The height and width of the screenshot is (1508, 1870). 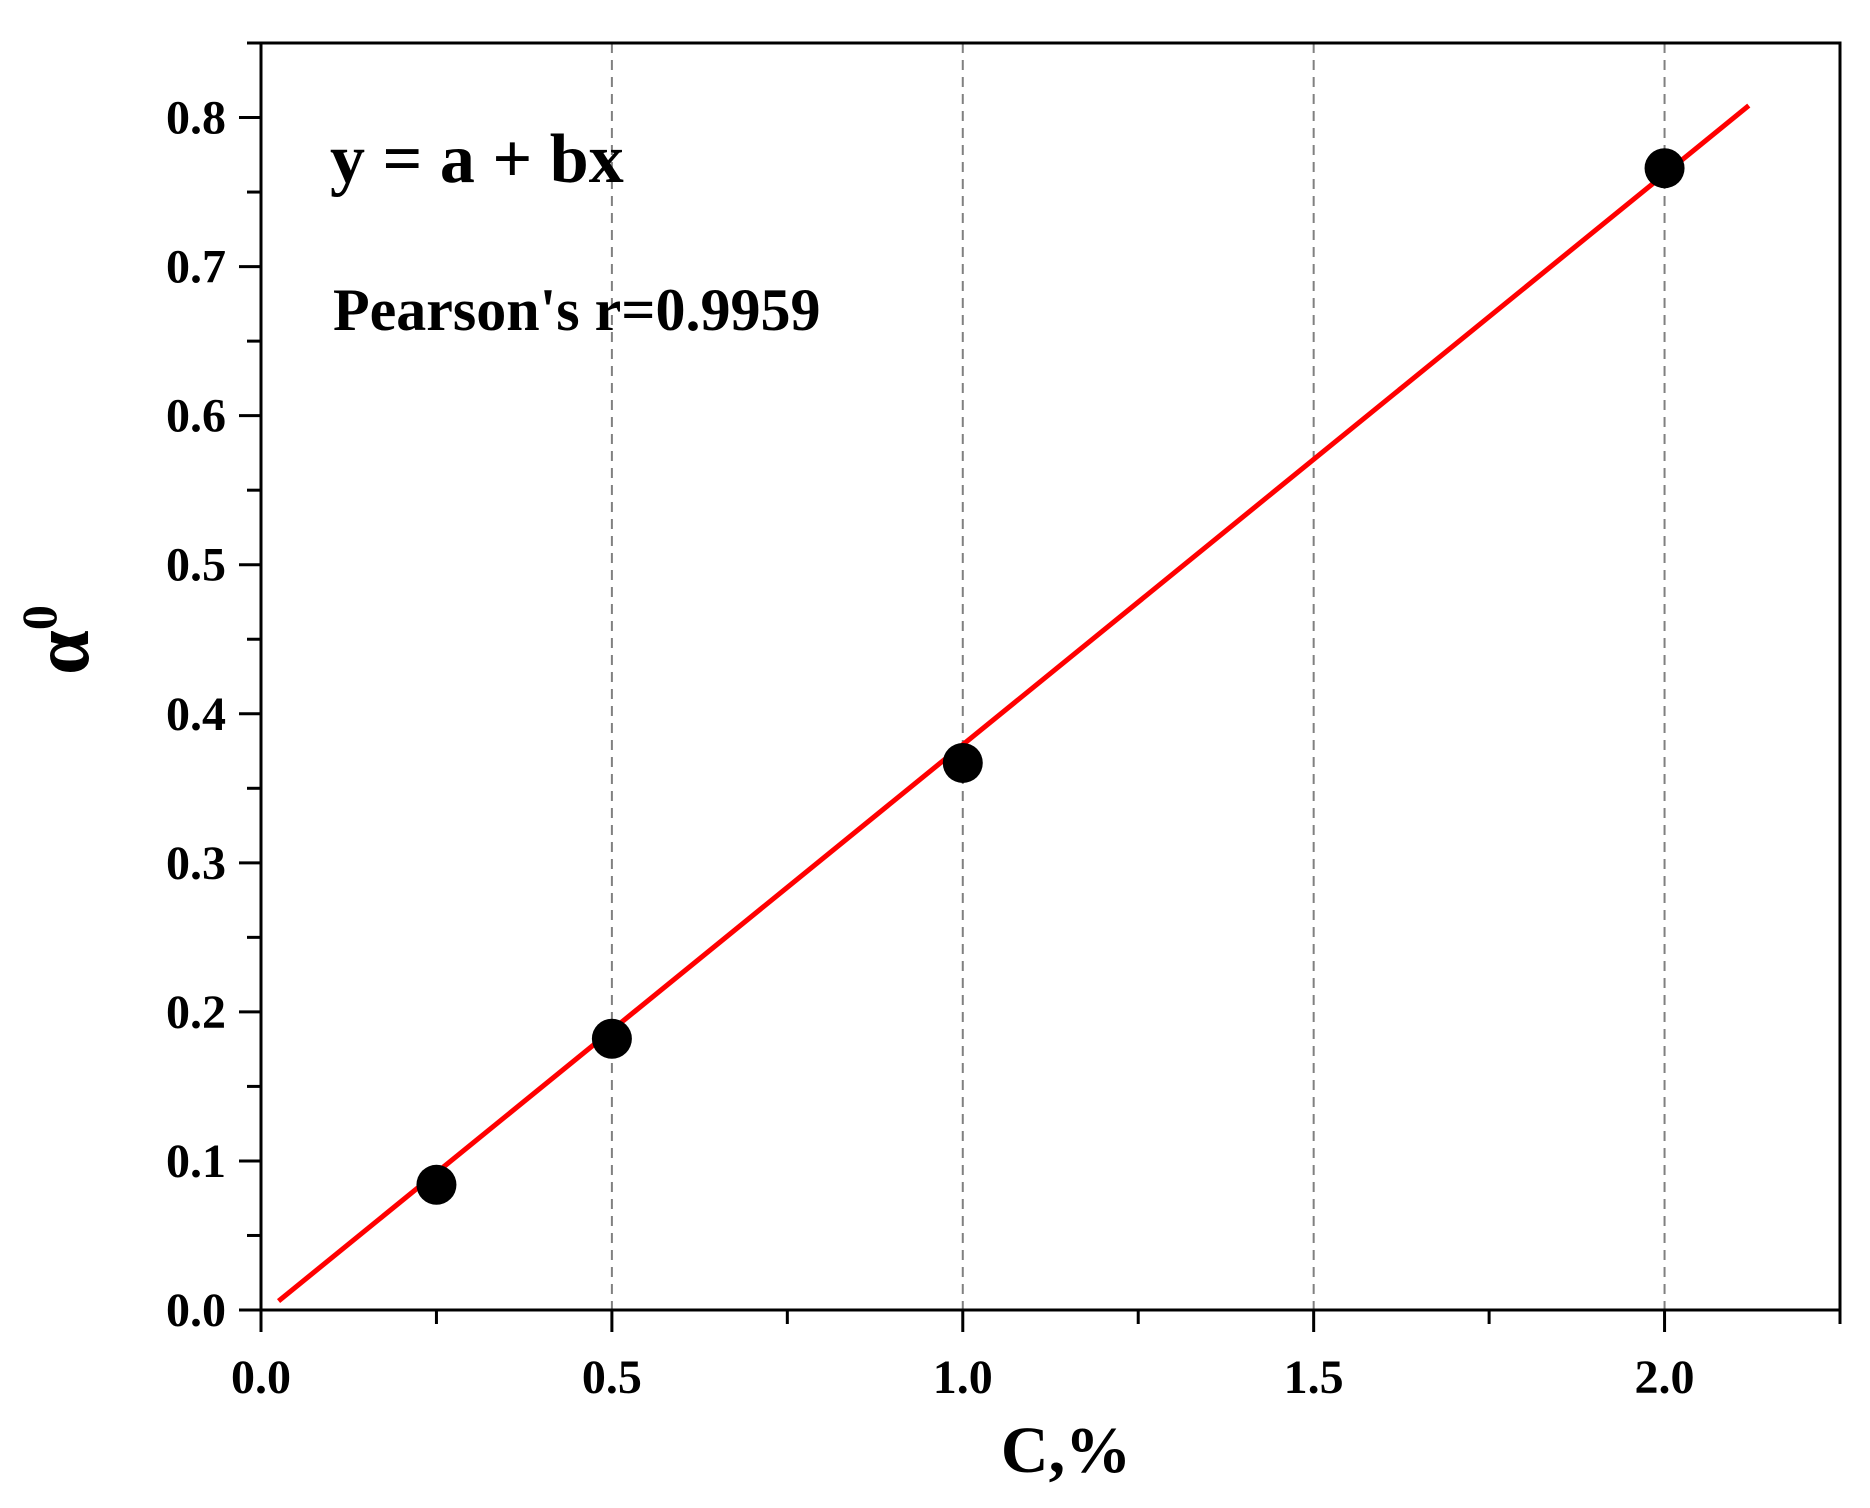 I want to click on svg-text: α0, so click(x=58, y=640).